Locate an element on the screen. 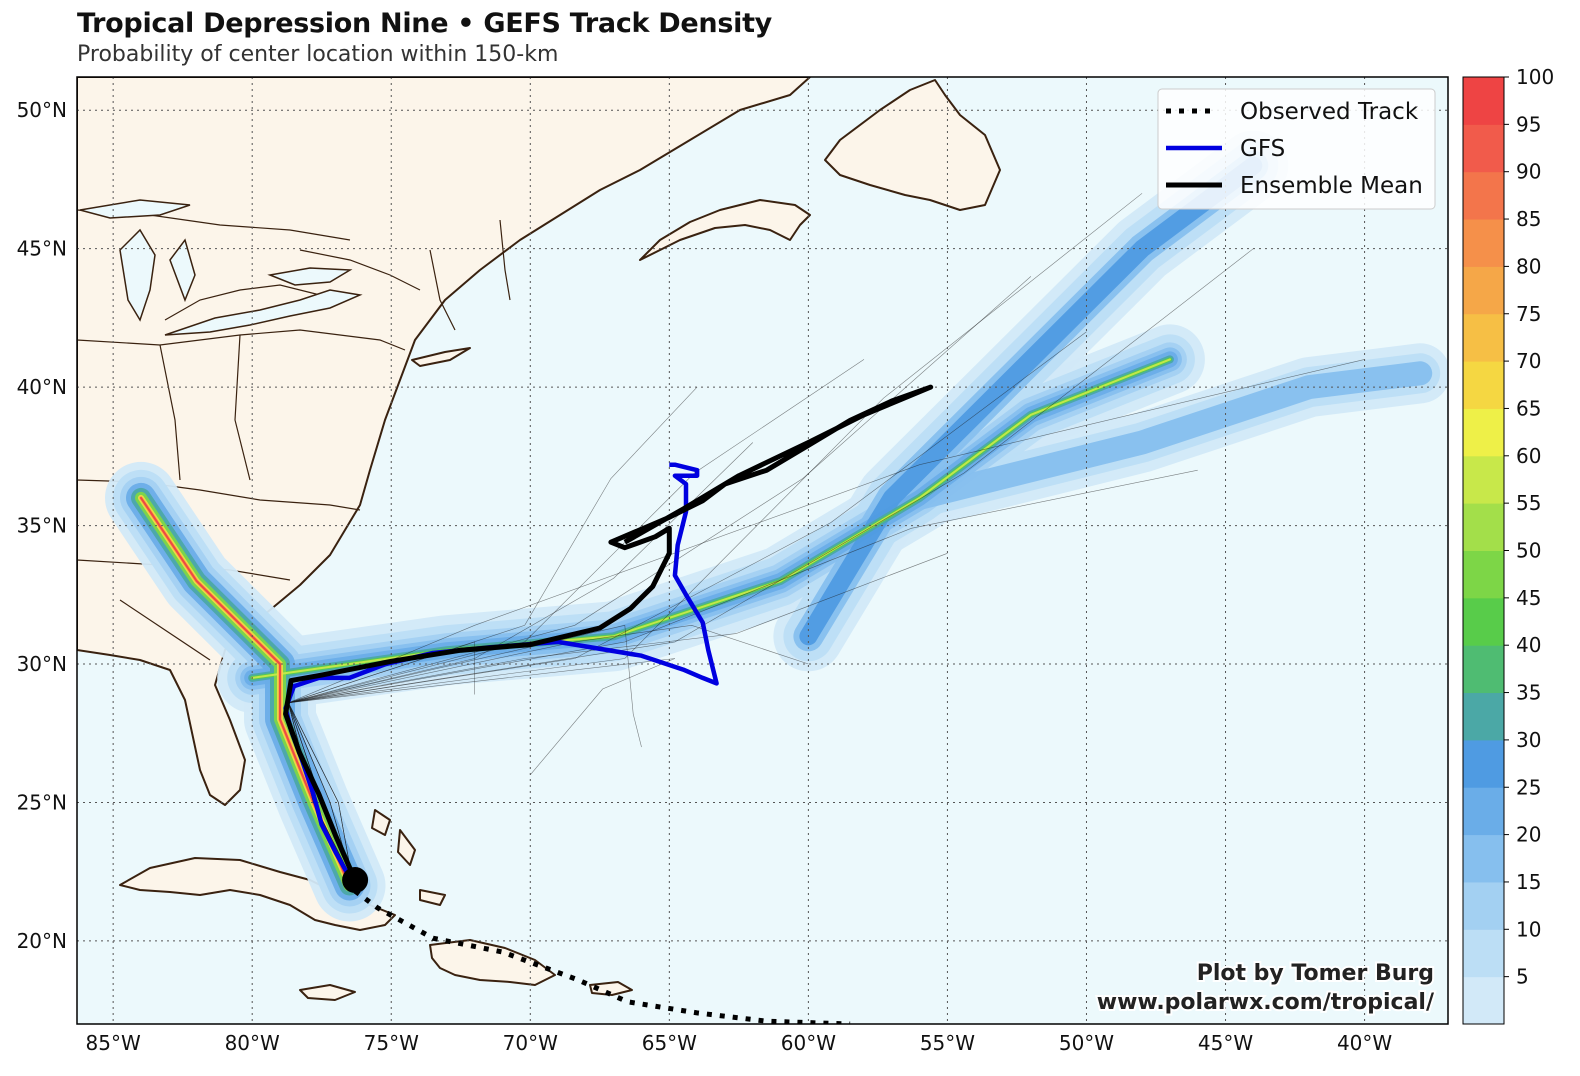  lat-tick-label: 20°N is located at coordinates (42, 941).